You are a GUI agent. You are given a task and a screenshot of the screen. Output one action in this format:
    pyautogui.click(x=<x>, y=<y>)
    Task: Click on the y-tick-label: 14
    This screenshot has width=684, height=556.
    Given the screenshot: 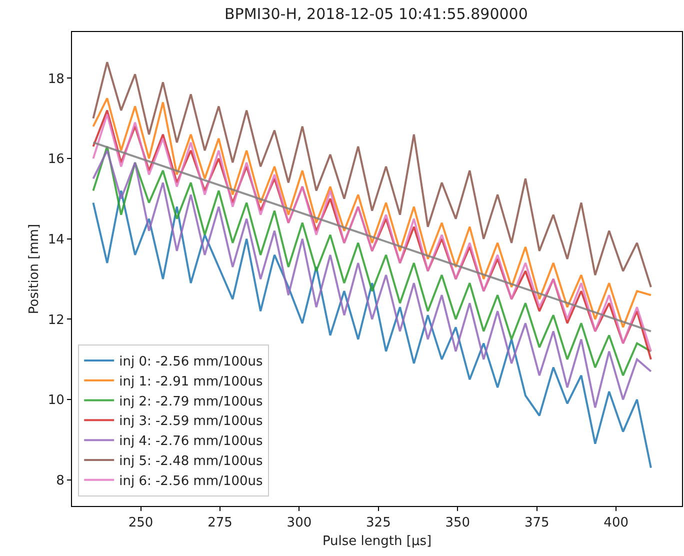 What is the action you would take?
    pyautogui.click(x=56, y=240)
    